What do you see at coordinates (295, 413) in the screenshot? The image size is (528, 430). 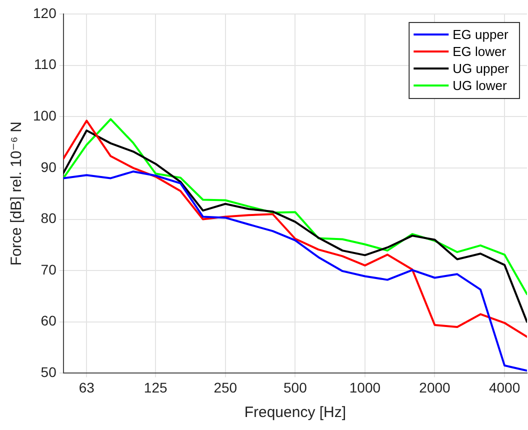 I see `x-axis-title: Frequency [Hz]` at bounding box center [295, 413].